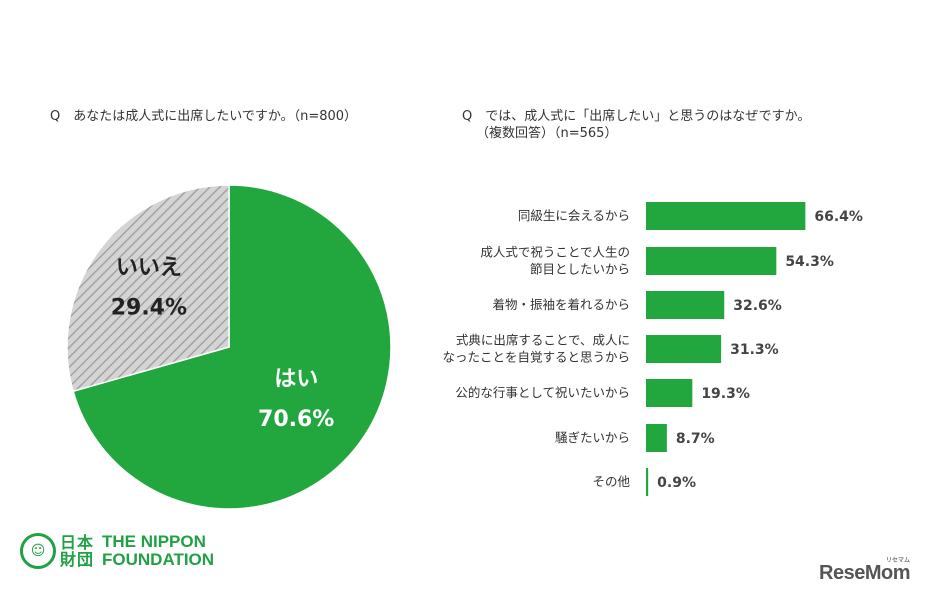  What do you see at coordinates (757, 306) in the screenshot?
I see `bar-value-label-2: 32.6%` at bounding box center [757, 306].